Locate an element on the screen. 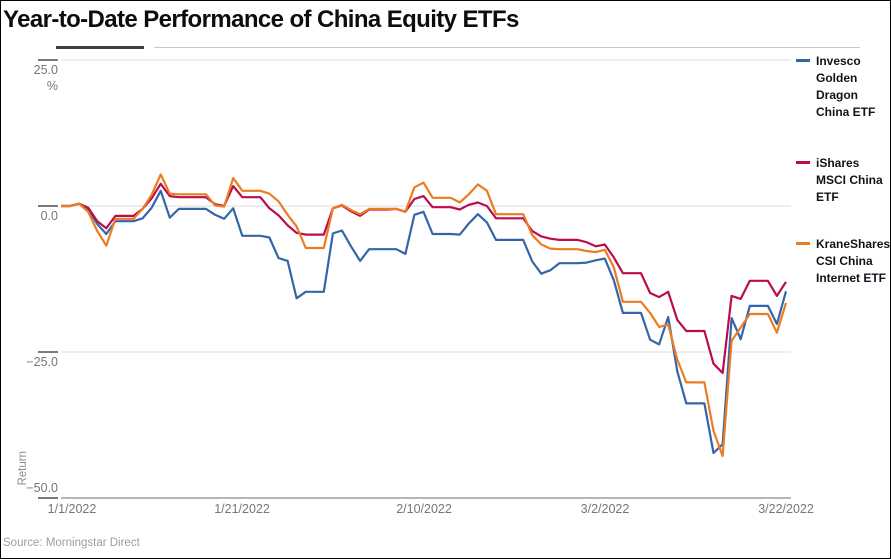 The width and height of the screenshot is (891, 559). y-tick-label-0: 0.0 is located at coordinates (49, 216).